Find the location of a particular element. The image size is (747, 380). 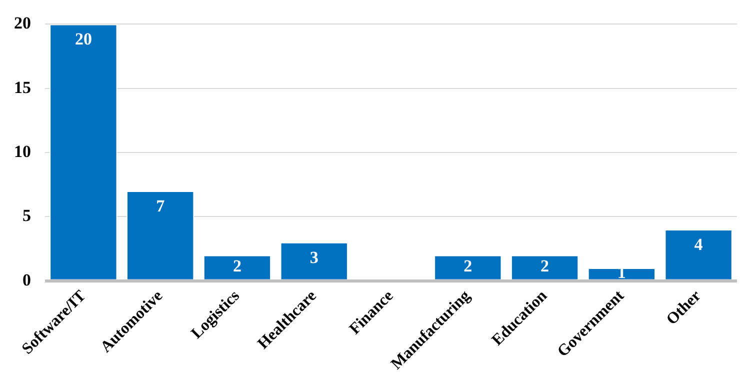

y-tick-label: 5 is located at coordinates (26, 216).